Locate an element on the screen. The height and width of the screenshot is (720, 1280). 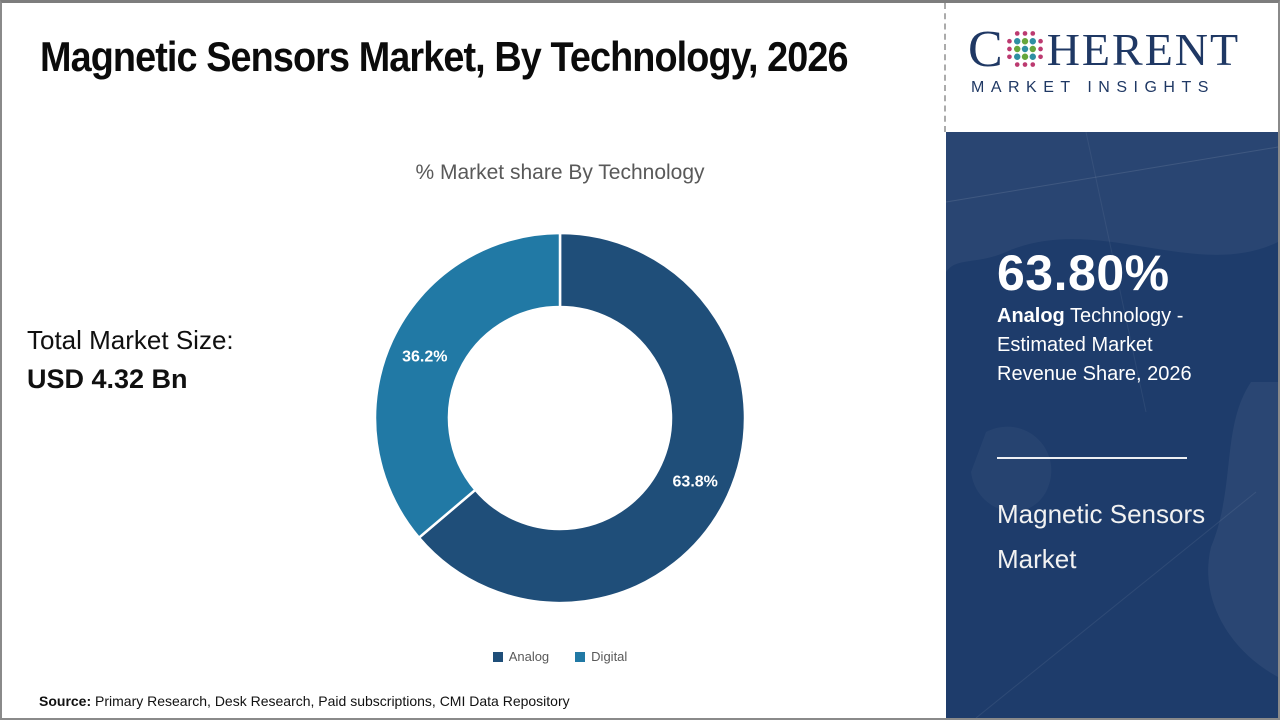
legend-swatch-analog is located at coordinates (497, 656).